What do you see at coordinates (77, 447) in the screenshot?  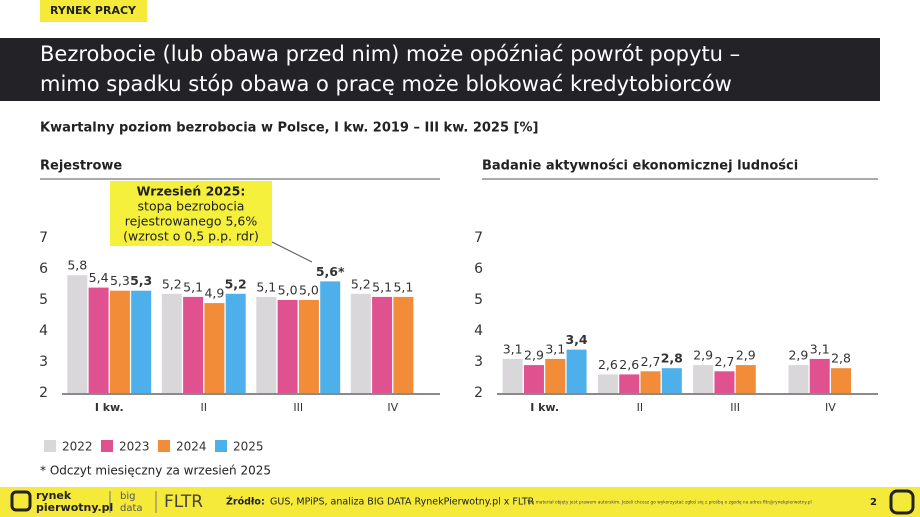 I see `legend-label: 2022` at bounding box center [77, 447].